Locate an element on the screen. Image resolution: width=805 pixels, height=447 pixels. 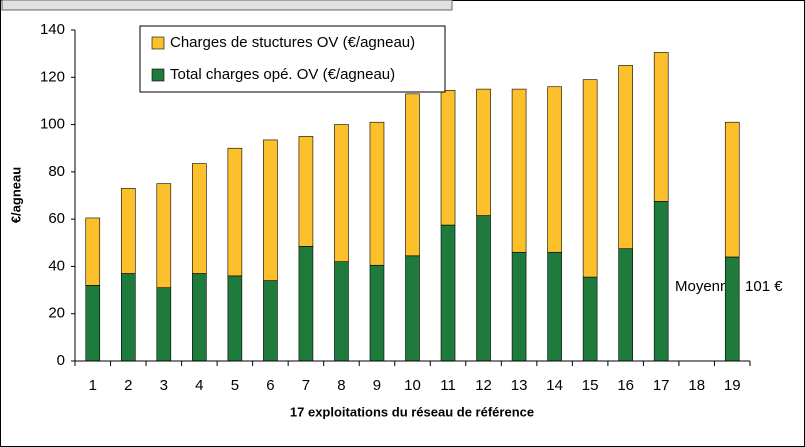
x-axis-title: 17 exploitations du réseau de référence is located at coordinates (412, 411).